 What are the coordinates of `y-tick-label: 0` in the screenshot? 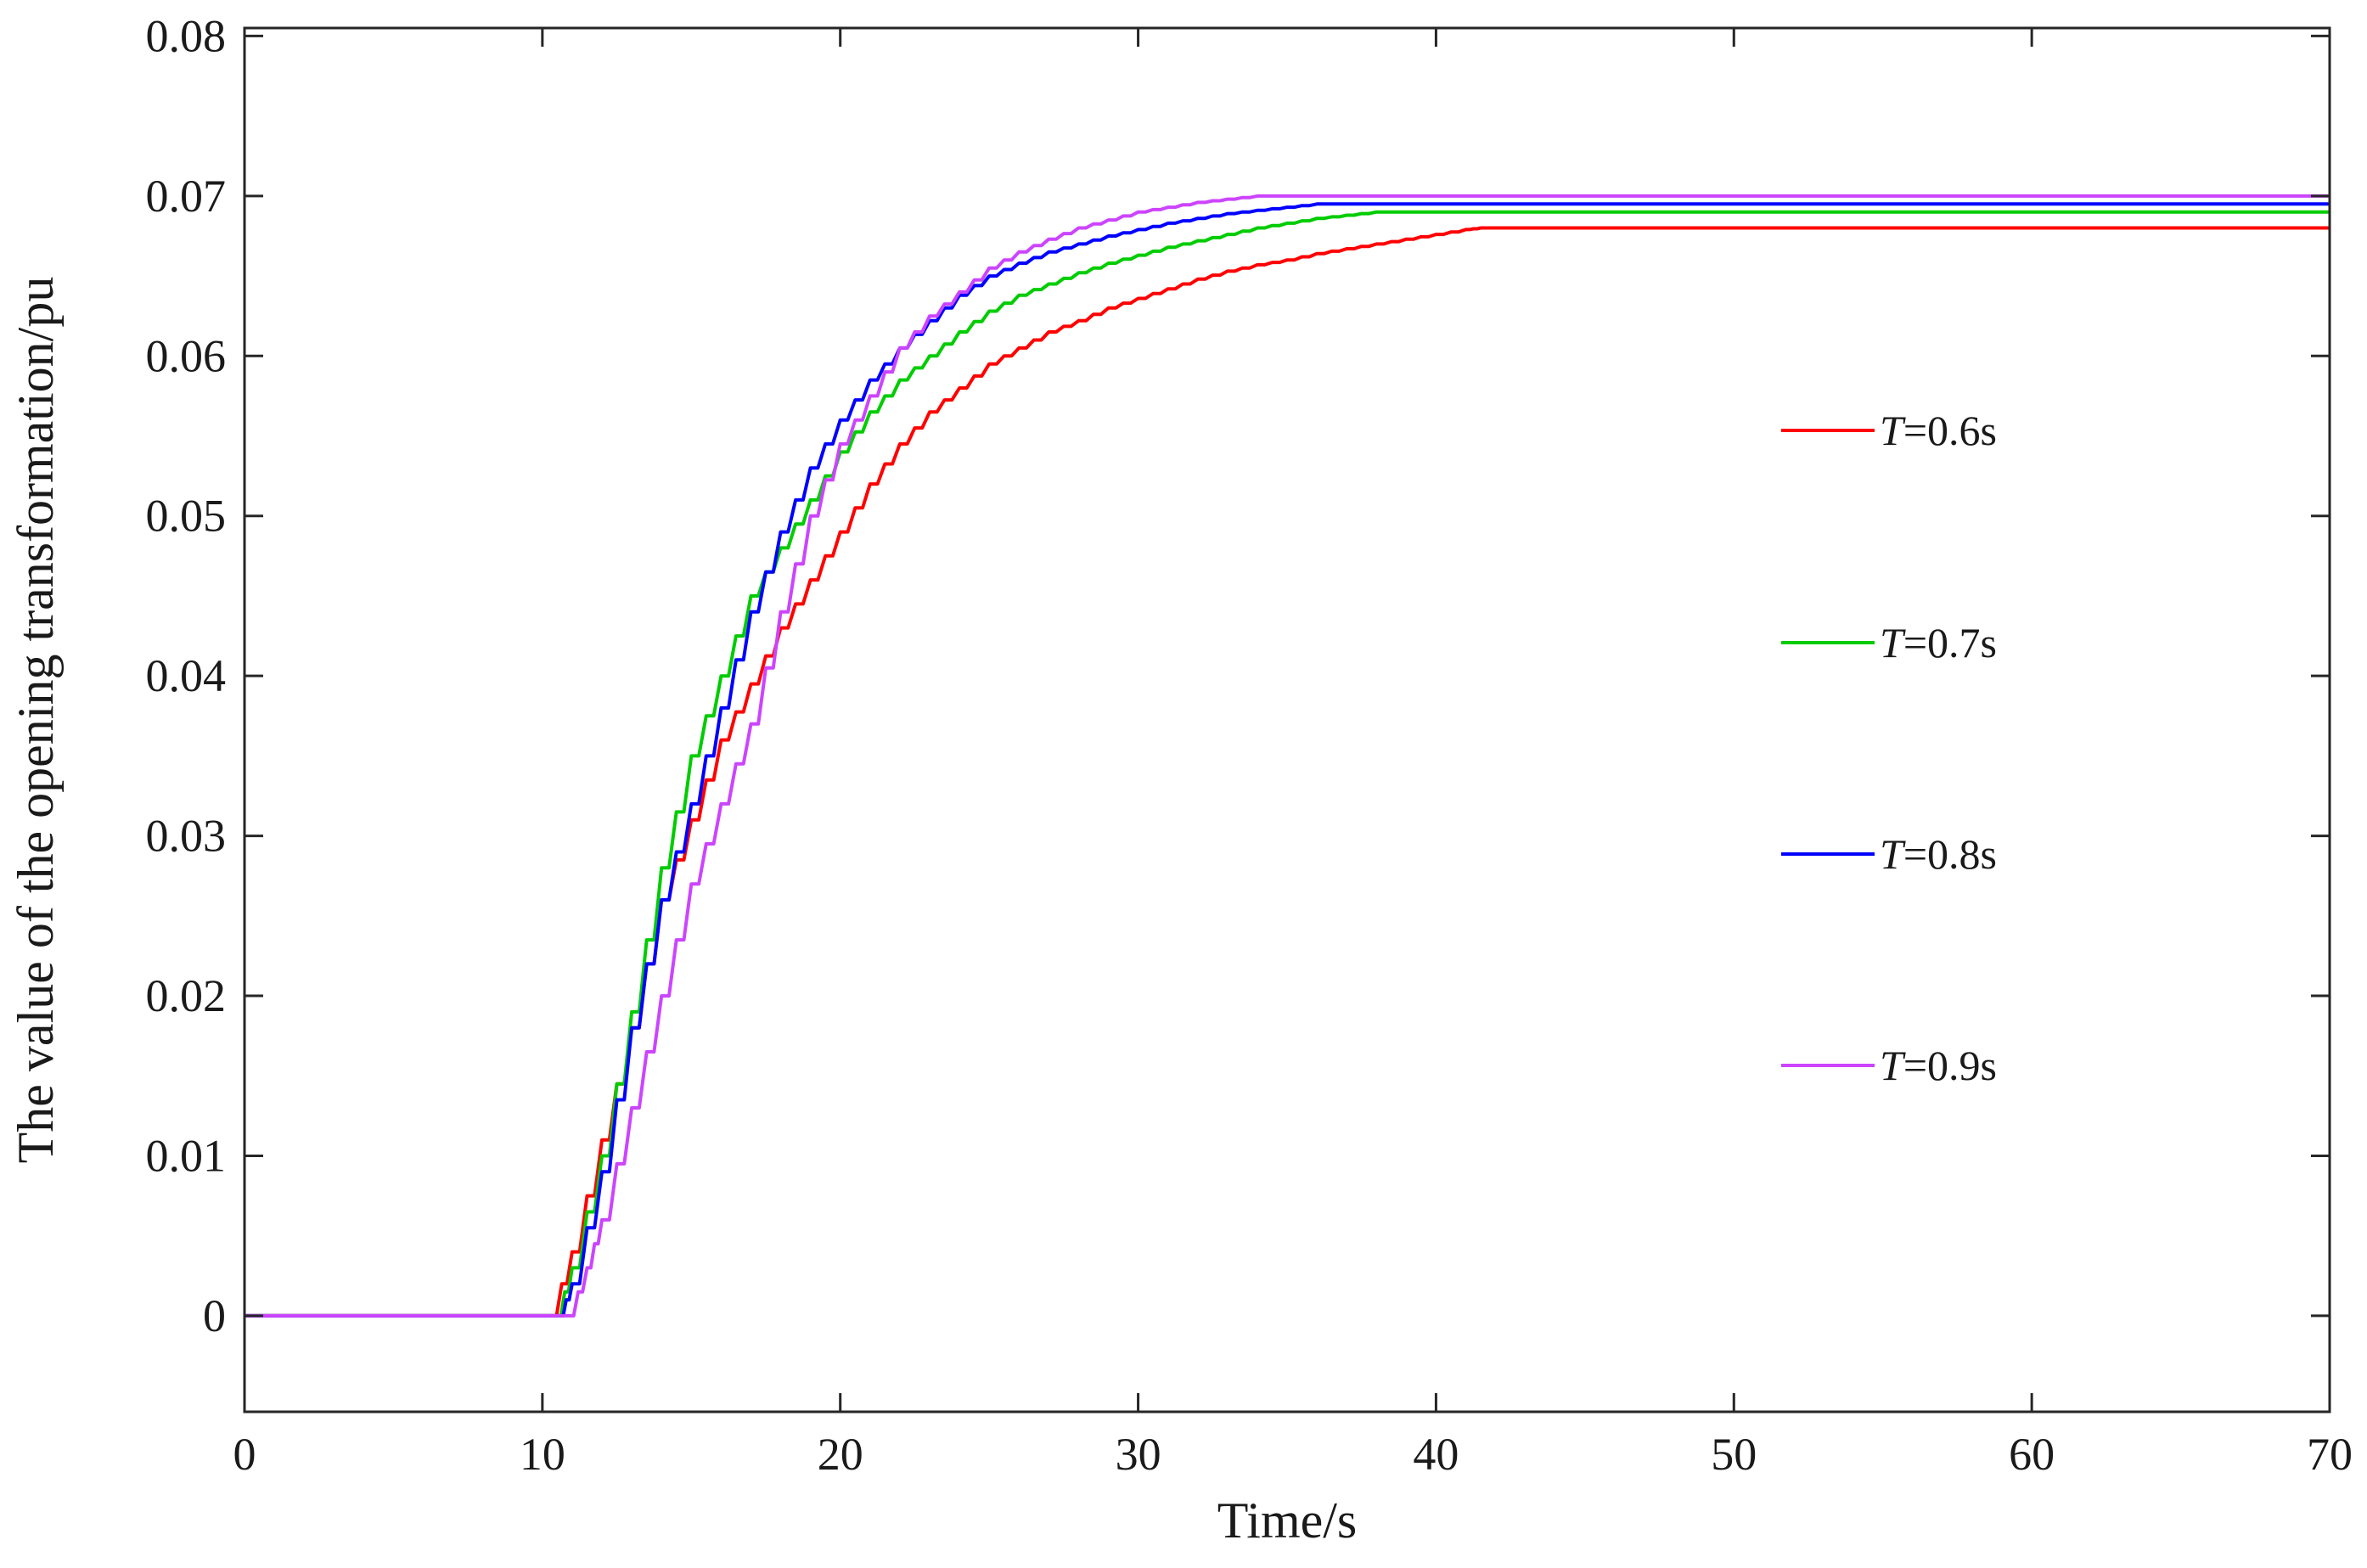 It's located at (214, 1315).